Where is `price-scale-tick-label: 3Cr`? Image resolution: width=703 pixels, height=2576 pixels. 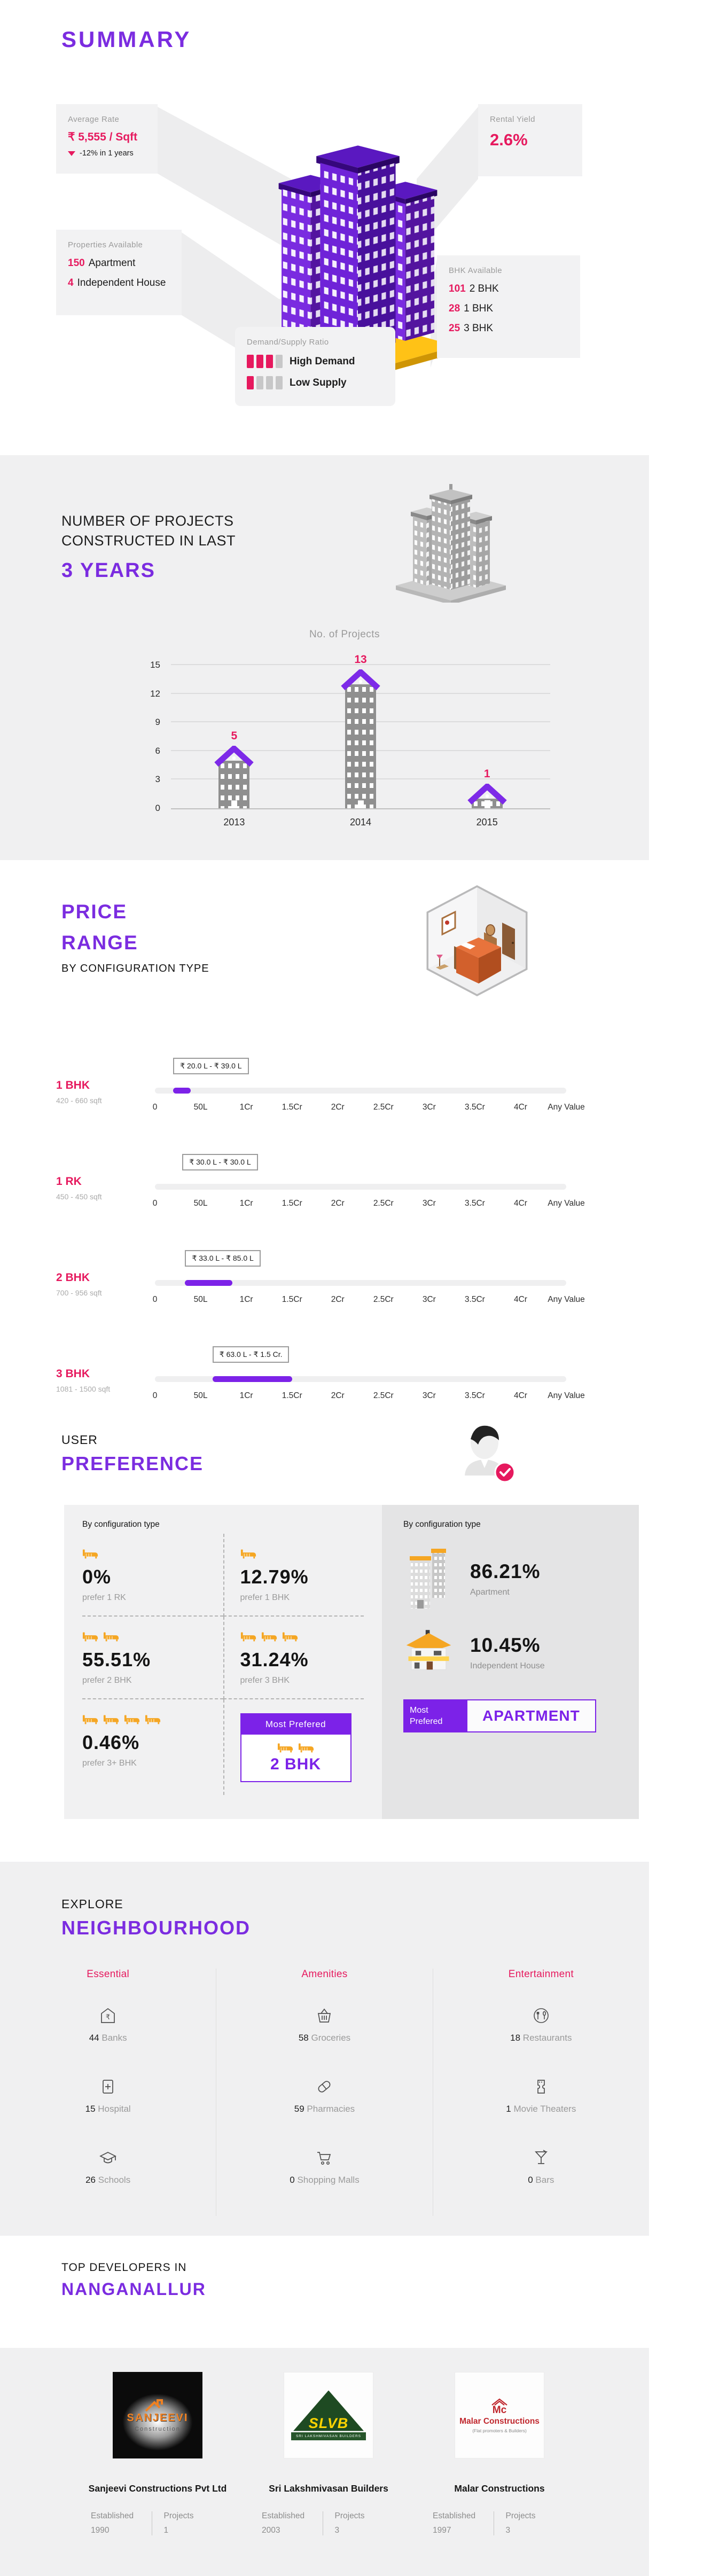 price-scale-tick-label: 3Cr is located at coordinates (429, 1107).